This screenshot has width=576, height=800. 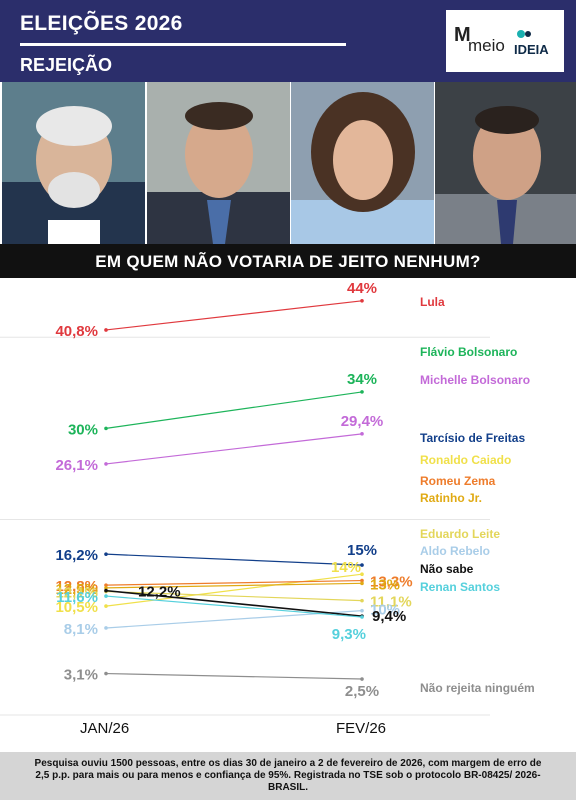 I want to click on data-label: 9,4%, so click(x=389, y=616).